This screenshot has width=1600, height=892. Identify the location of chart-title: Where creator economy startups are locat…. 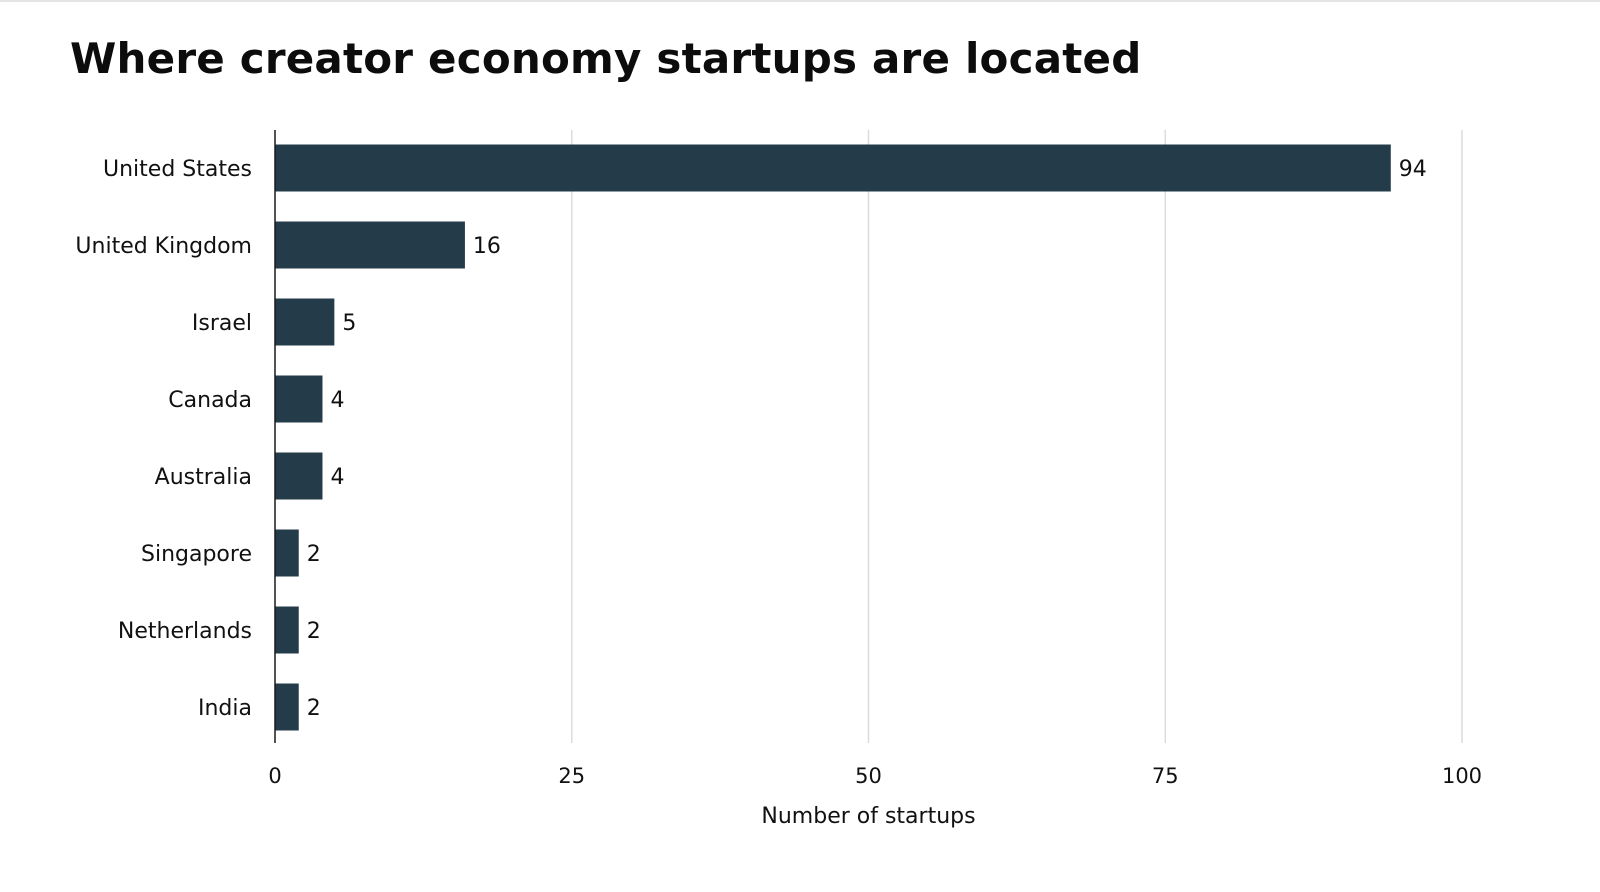
(606, 58).